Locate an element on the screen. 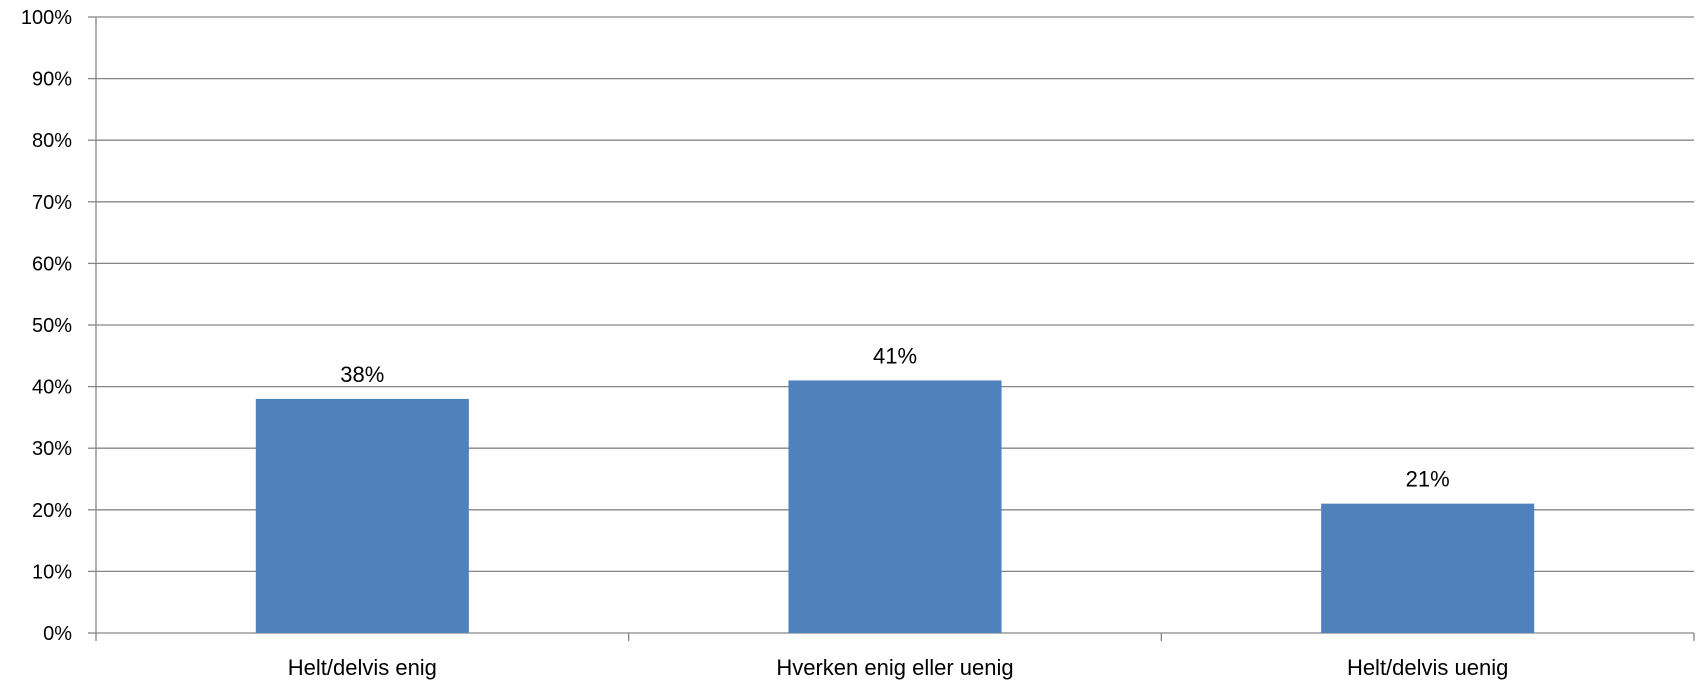 Image resolution: width=1696 pixels, height=681 pixels. data-label: 21% is located at coordinates (1428, 479).